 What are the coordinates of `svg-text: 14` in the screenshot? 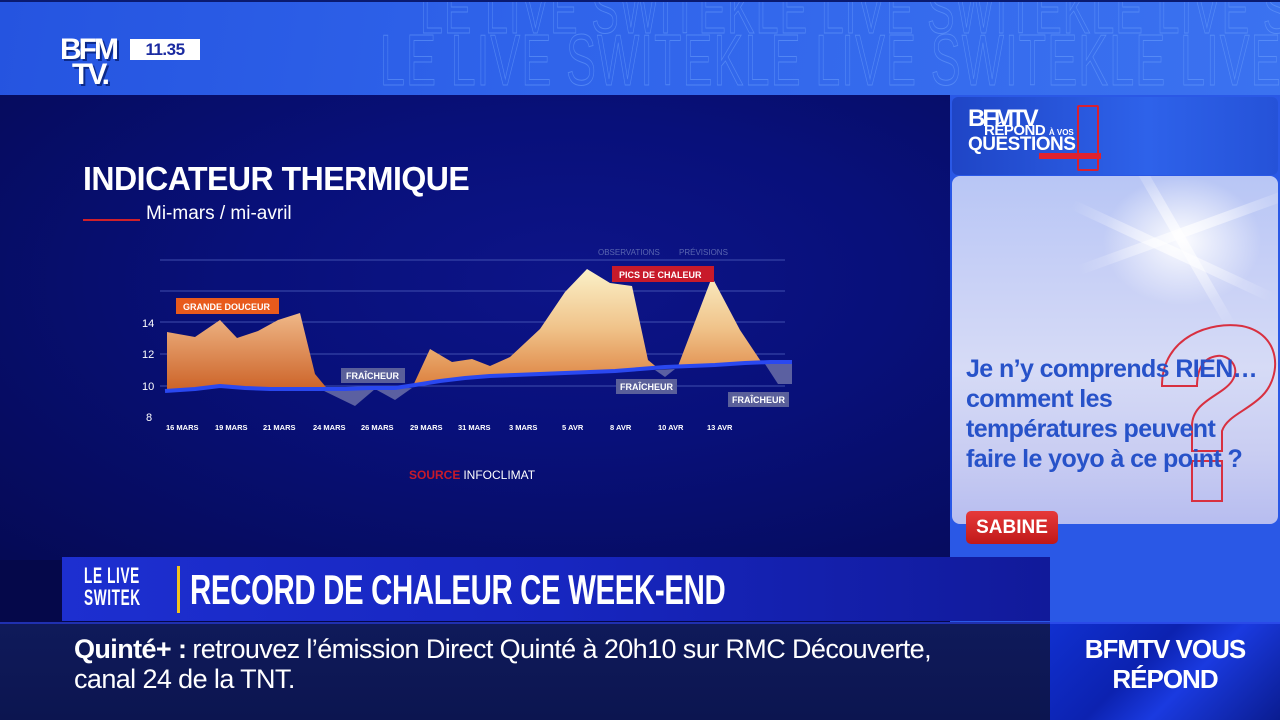 It's located at (148, 324).